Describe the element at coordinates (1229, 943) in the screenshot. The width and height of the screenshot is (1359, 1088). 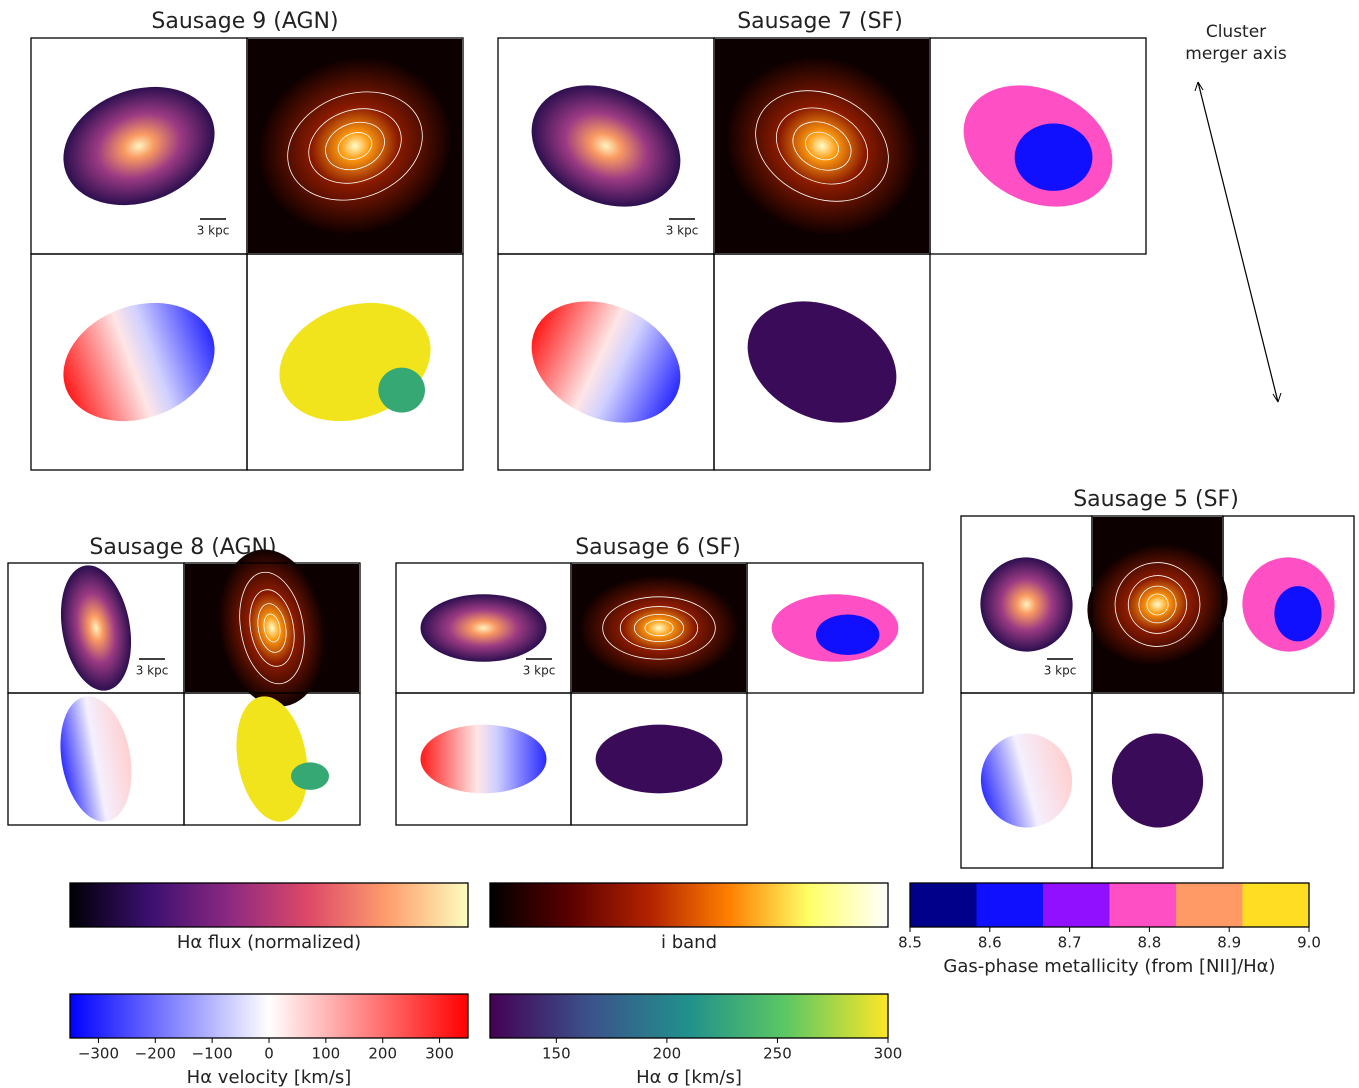
I see `tick-label: 8.9` at that location.